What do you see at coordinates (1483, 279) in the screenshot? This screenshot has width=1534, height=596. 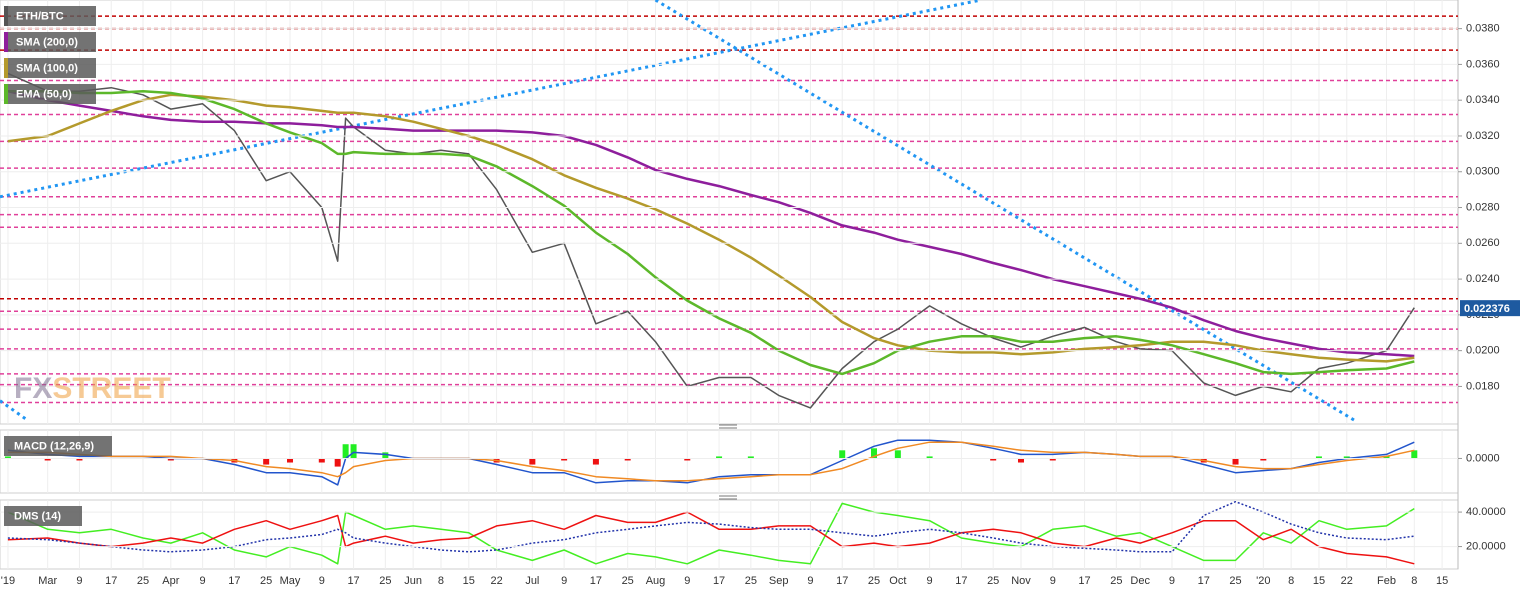 I see `y-tick-label: 0.0240` at bounding box center [1483, 279].